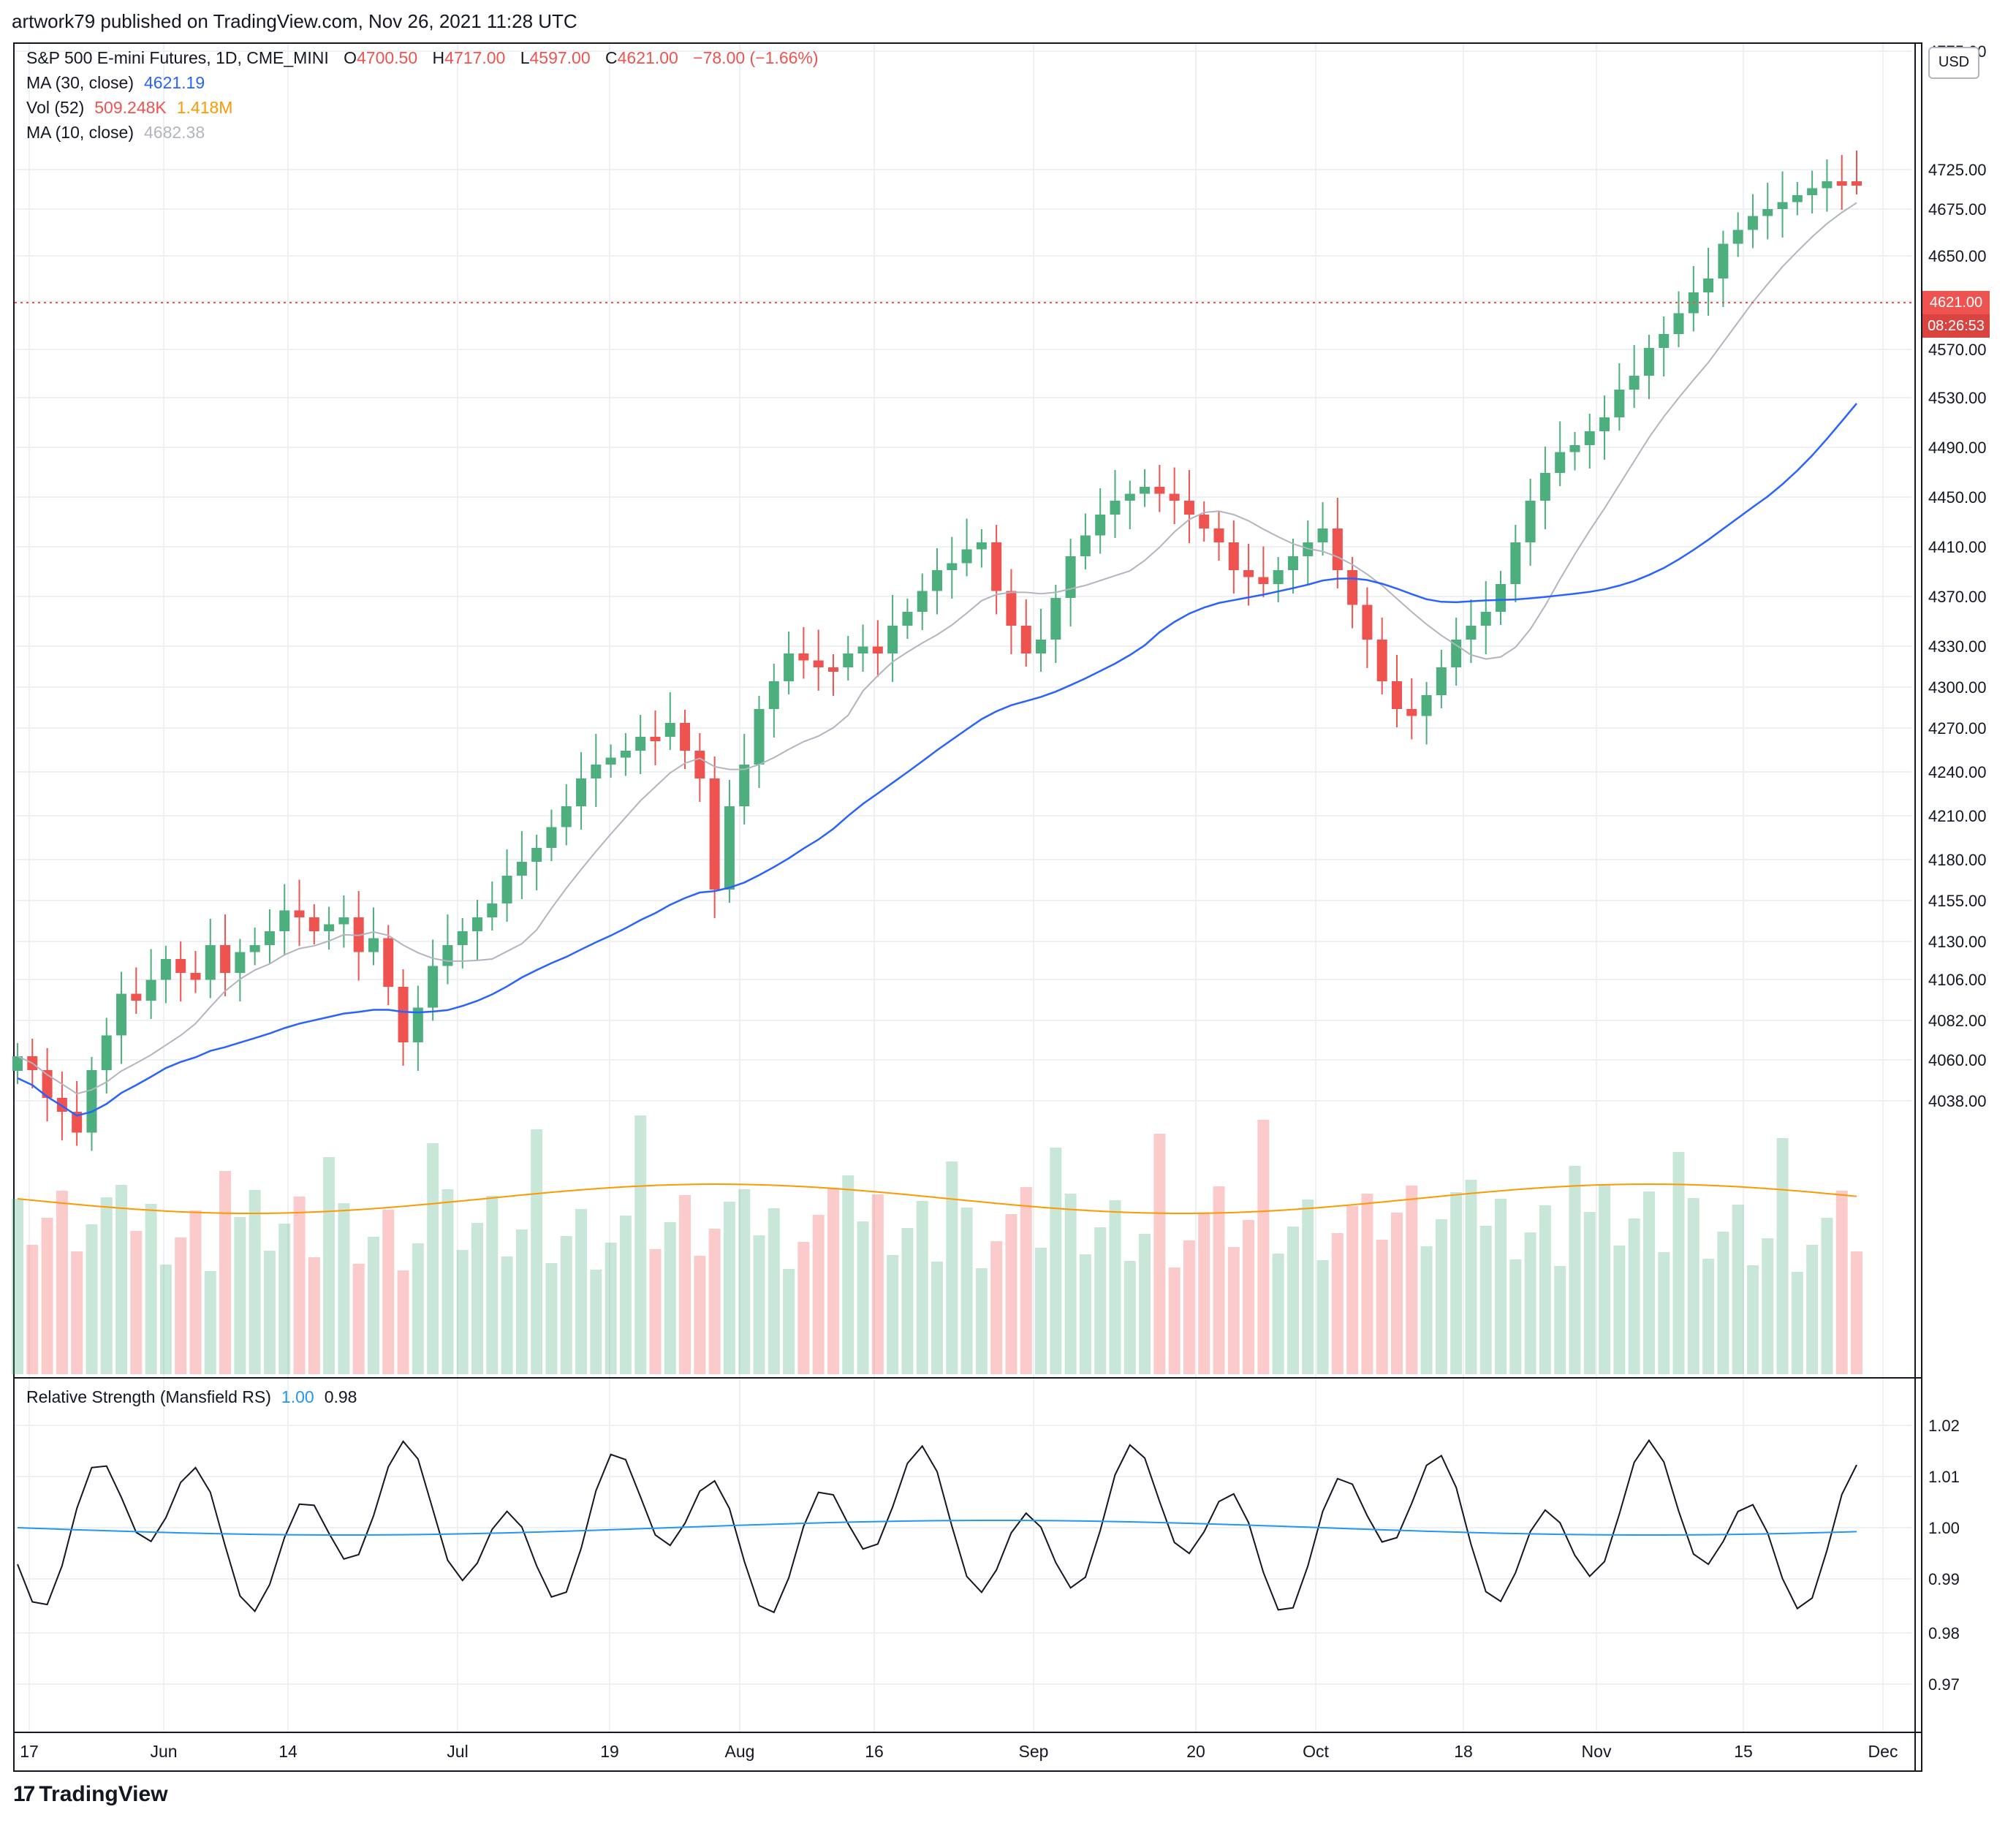 The width and height of the screenshot is (2016, 1823). I want to click on x-tick-label: Oct, so click(1316, 1752).